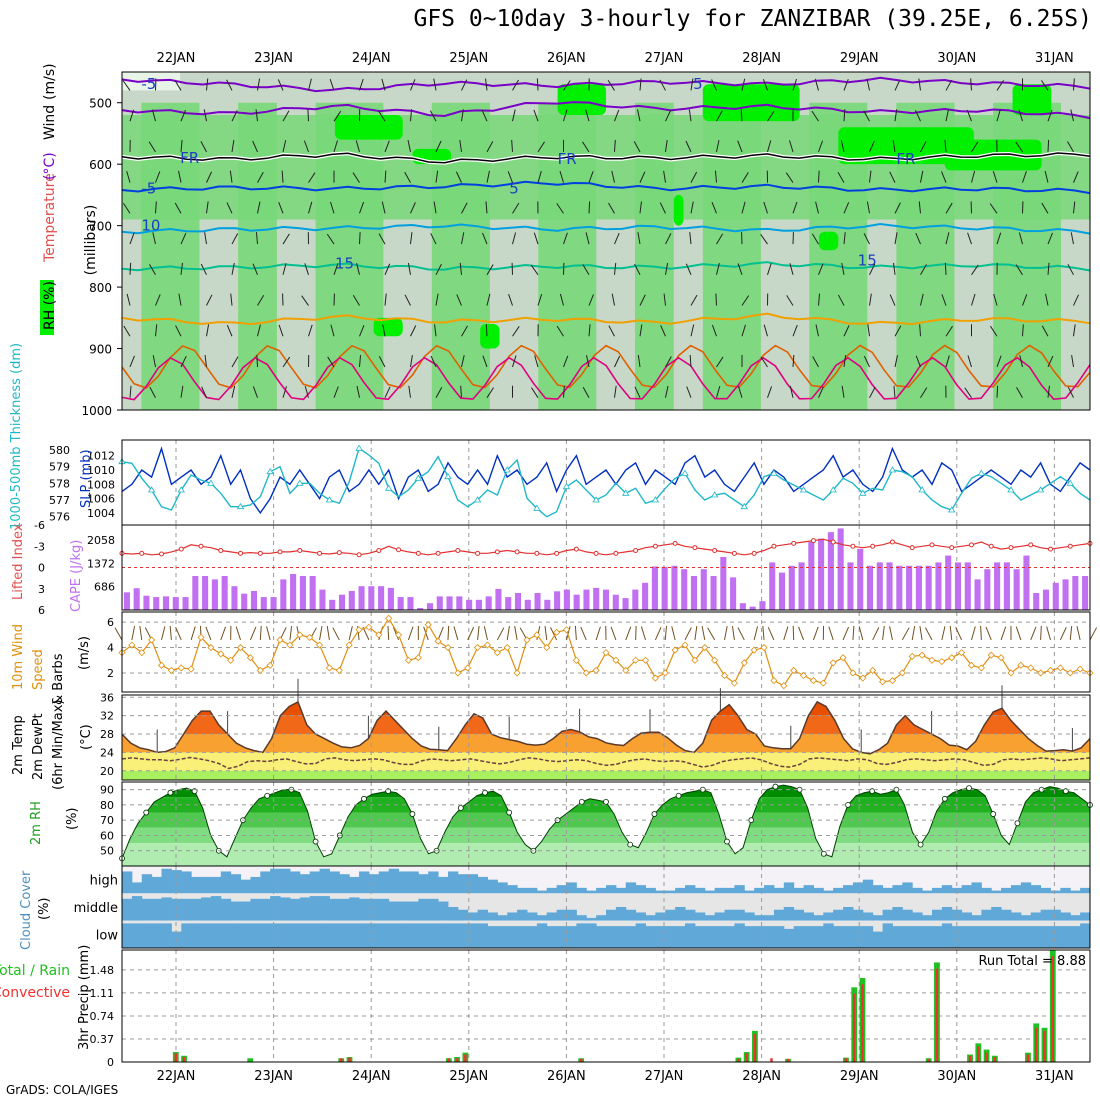 The width and height of the screenshot is (1100, 1100). I want to click on contour-label: FR, so click(905, 159).